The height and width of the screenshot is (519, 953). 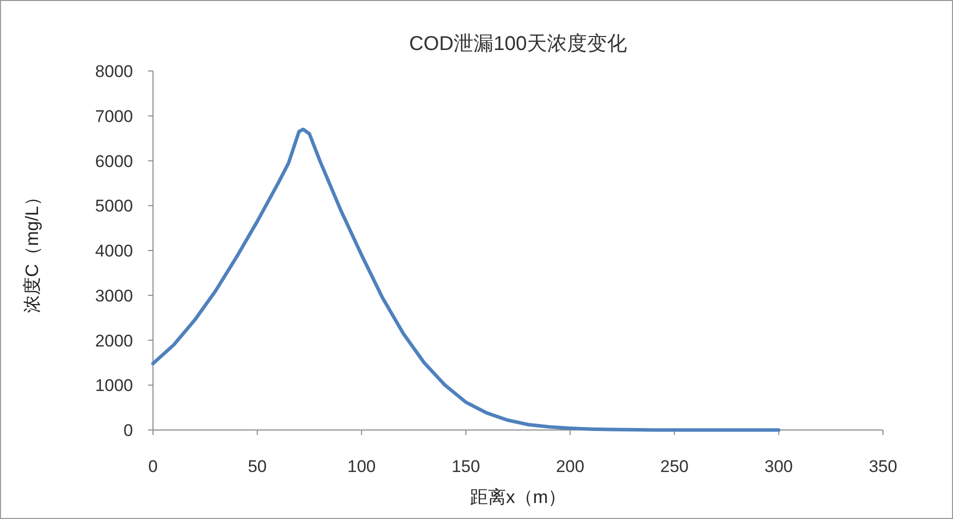 What do you see at coordinates (466, 466) in the screenshot?
I see `x-tick-label: 150` at bounding box center [466, 466].